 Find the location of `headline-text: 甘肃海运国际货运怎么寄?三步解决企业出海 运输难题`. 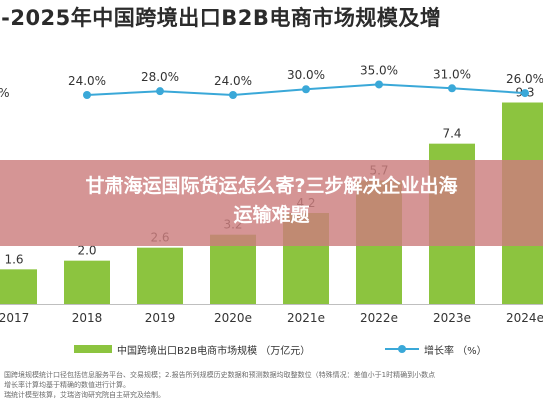

headline-text: 甘肃海运国际货运怎么寄?三步解决企业出海 运输难题 is located at coordinates (271, 201).